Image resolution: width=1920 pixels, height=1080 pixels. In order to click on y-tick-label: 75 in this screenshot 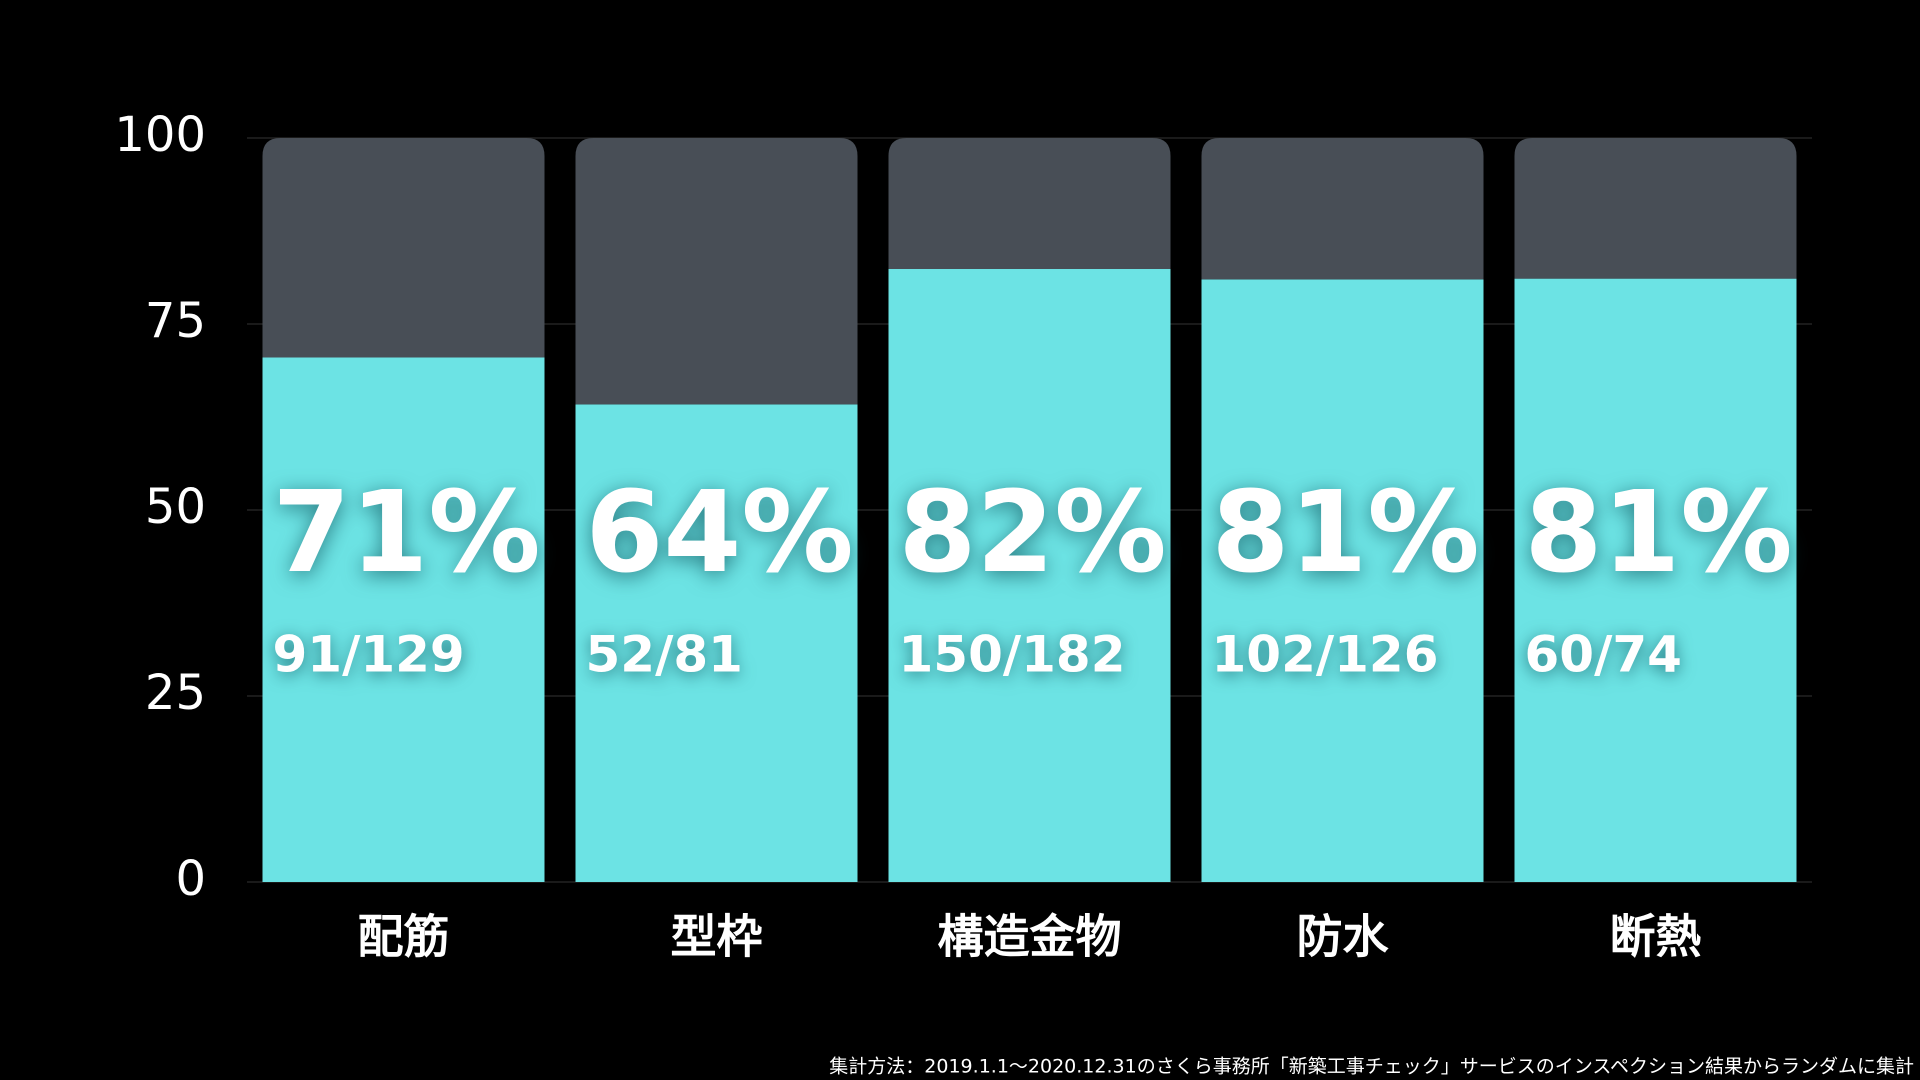, I will do `click(175, 321)`.